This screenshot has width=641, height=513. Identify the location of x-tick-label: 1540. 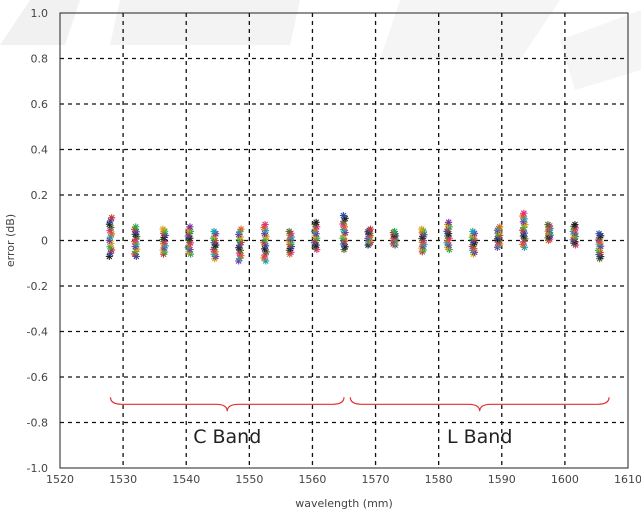
(186, 479).